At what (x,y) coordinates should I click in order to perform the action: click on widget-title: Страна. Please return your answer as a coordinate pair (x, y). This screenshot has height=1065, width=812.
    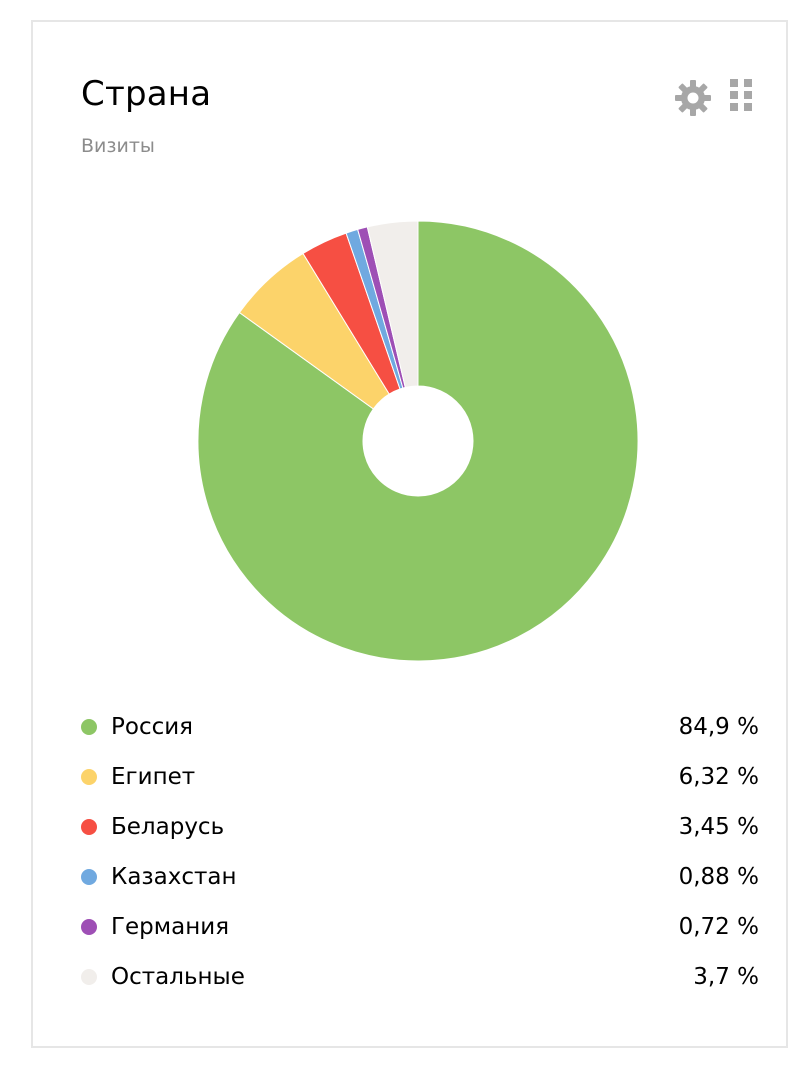
    Looking at the image, I should click on (146, 94).